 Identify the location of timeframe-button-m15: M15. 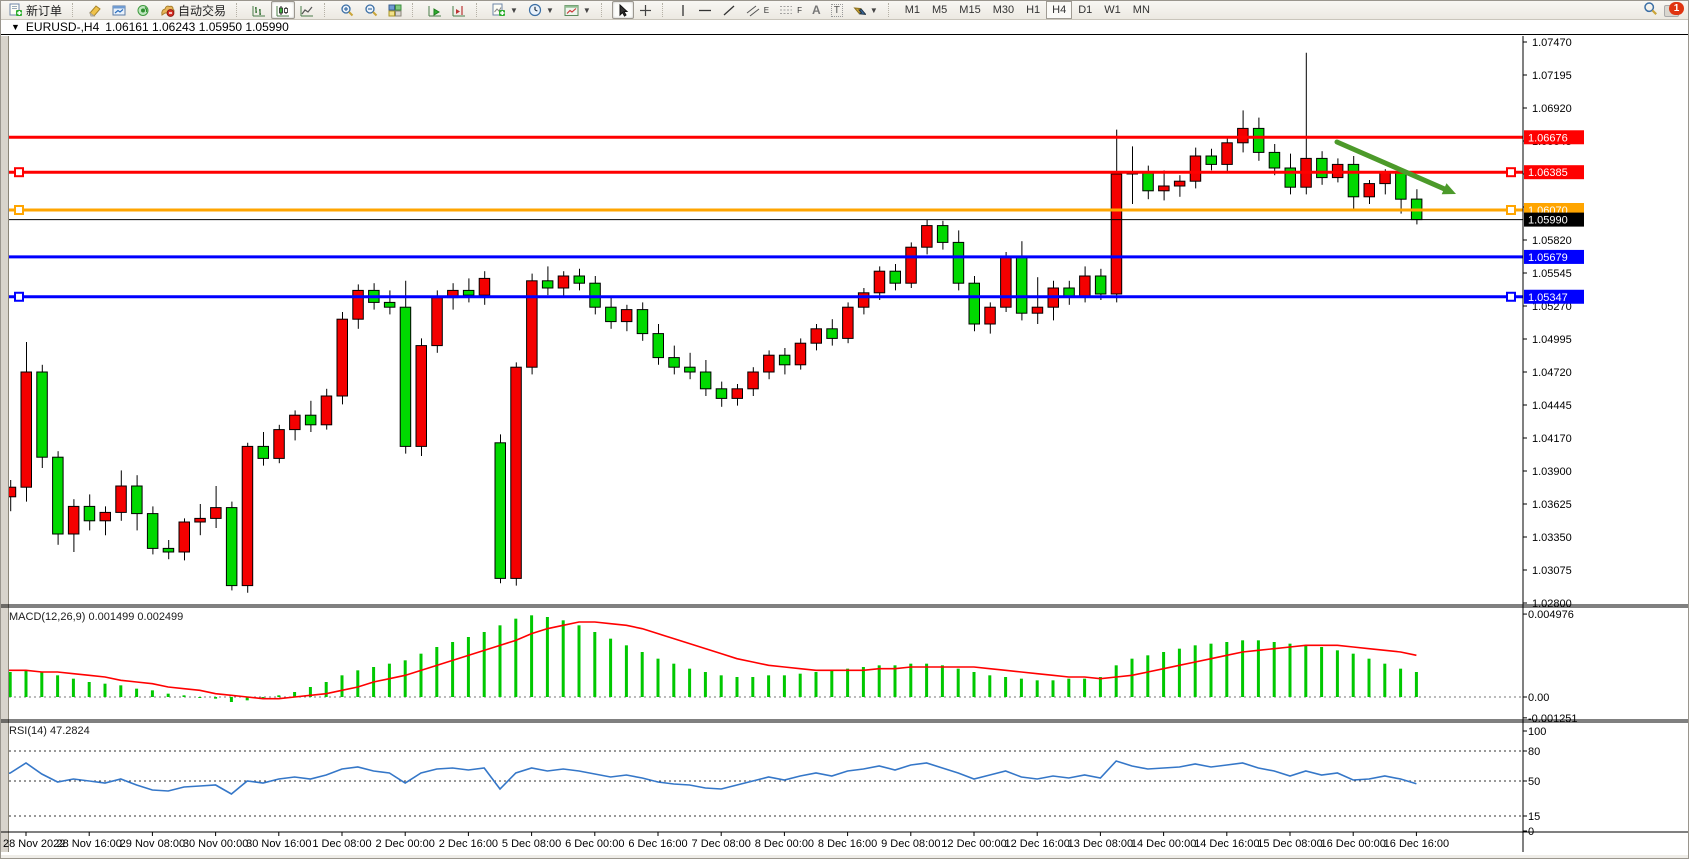
(970, 10).